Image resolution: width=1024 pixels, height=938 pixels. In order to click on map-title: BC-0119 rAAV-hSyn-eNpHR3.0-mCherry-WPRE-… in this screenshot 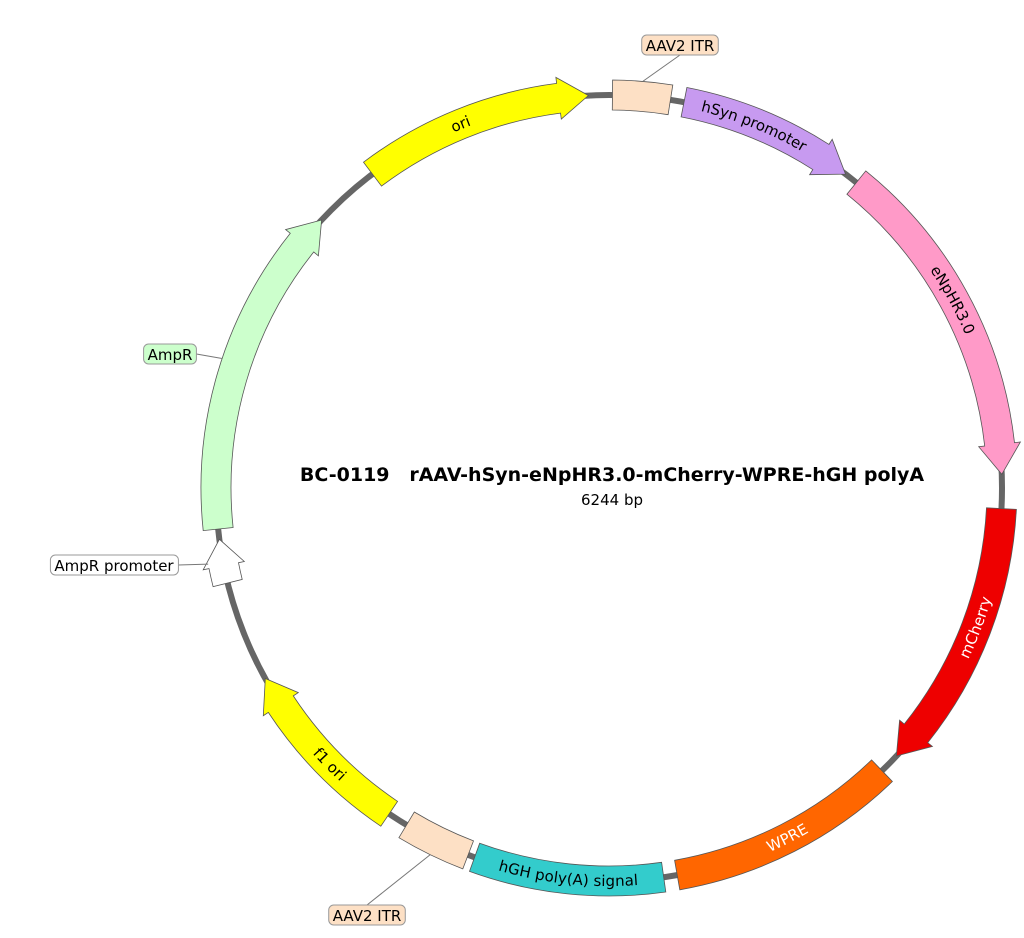, I will do `click(612, 475)`.